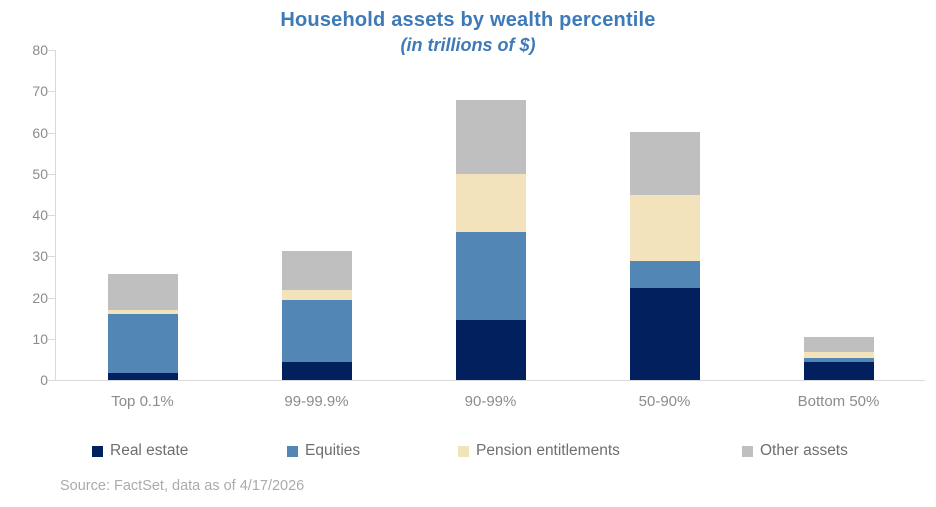 Image resolution: width=936 pixels, height=507 pixels. What do you see at coordinates (468, 45) in the screenshot?
I see `chart-subtitle: (in trillions of $)` at bounding box center [468, 45].